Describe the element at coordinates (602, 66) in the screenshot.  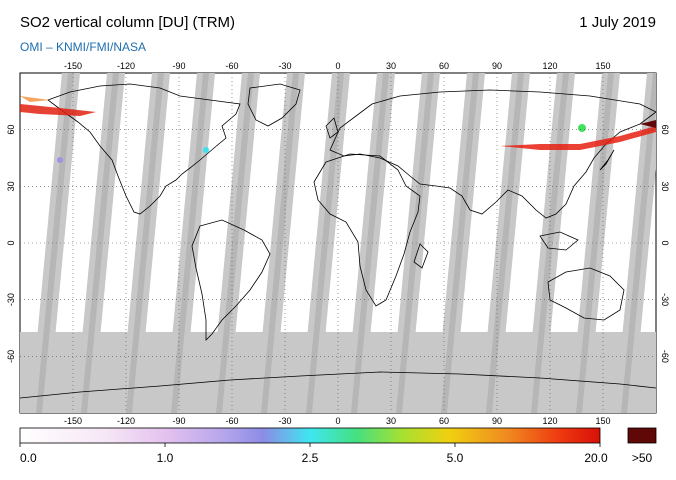
I see `lon-tick-top: 150` at that location.